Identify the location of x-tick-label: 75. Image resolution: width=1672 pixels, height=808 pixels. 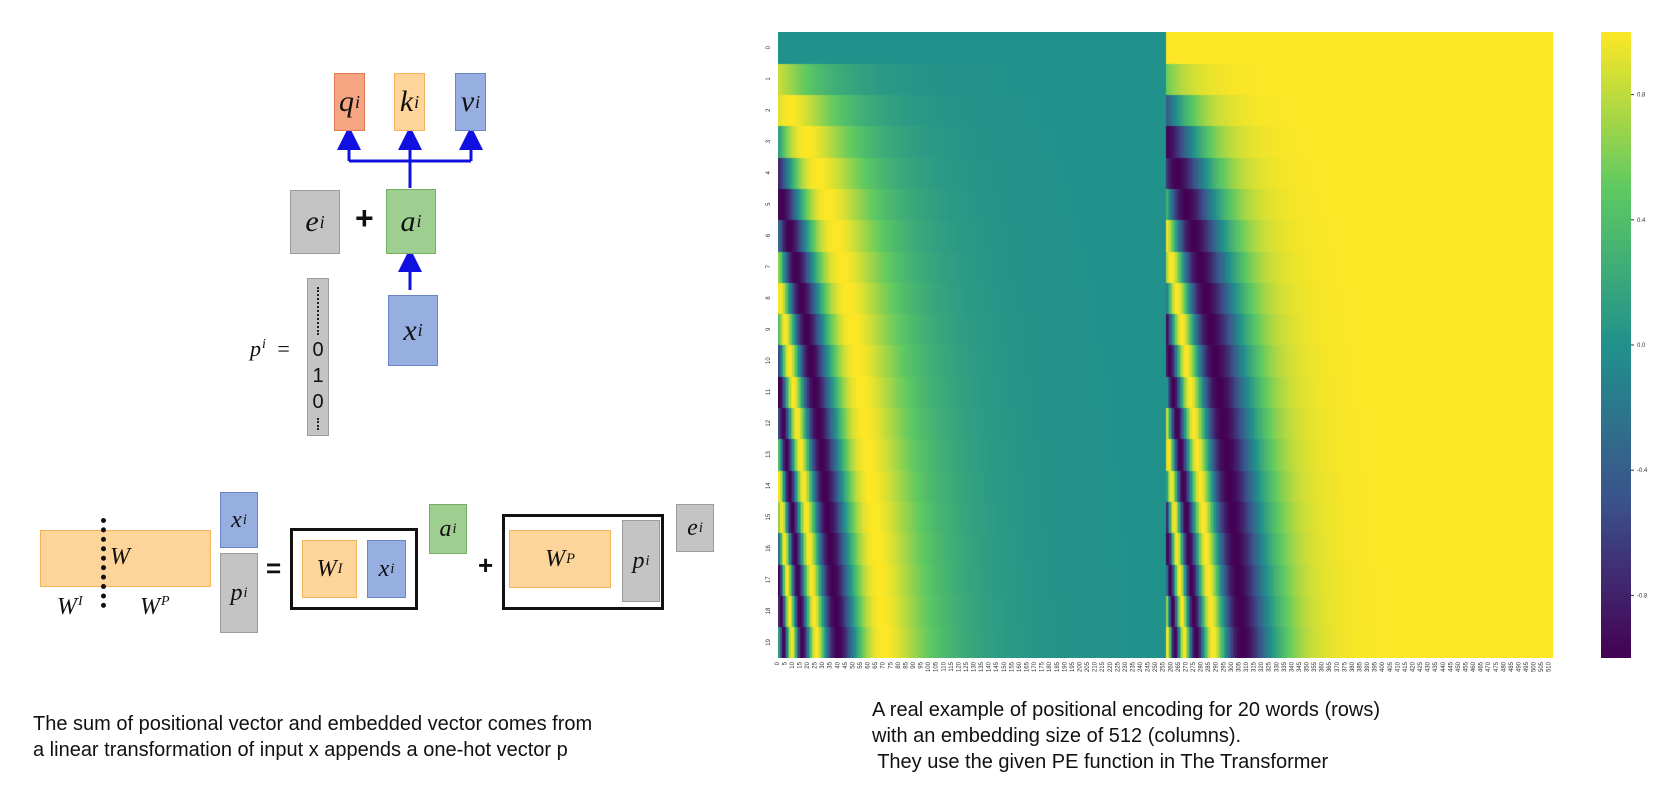
(891, 664).